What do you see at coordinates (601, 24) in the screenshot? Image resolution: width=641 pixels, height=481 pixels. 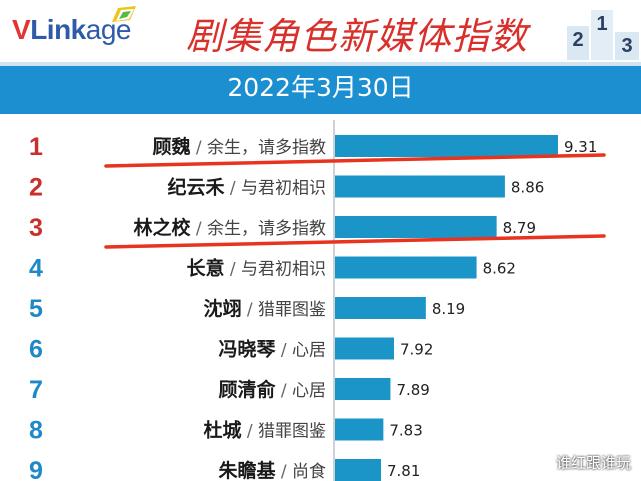 I see `podium-1: 1` at bounding box center [601, 24].